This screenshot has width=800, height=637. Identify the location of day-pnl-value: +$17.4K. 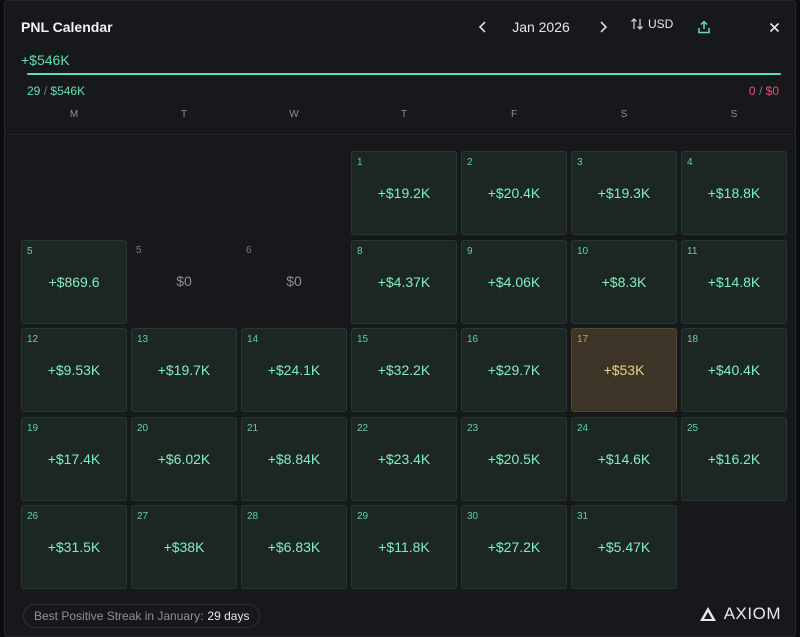
(74, 459).